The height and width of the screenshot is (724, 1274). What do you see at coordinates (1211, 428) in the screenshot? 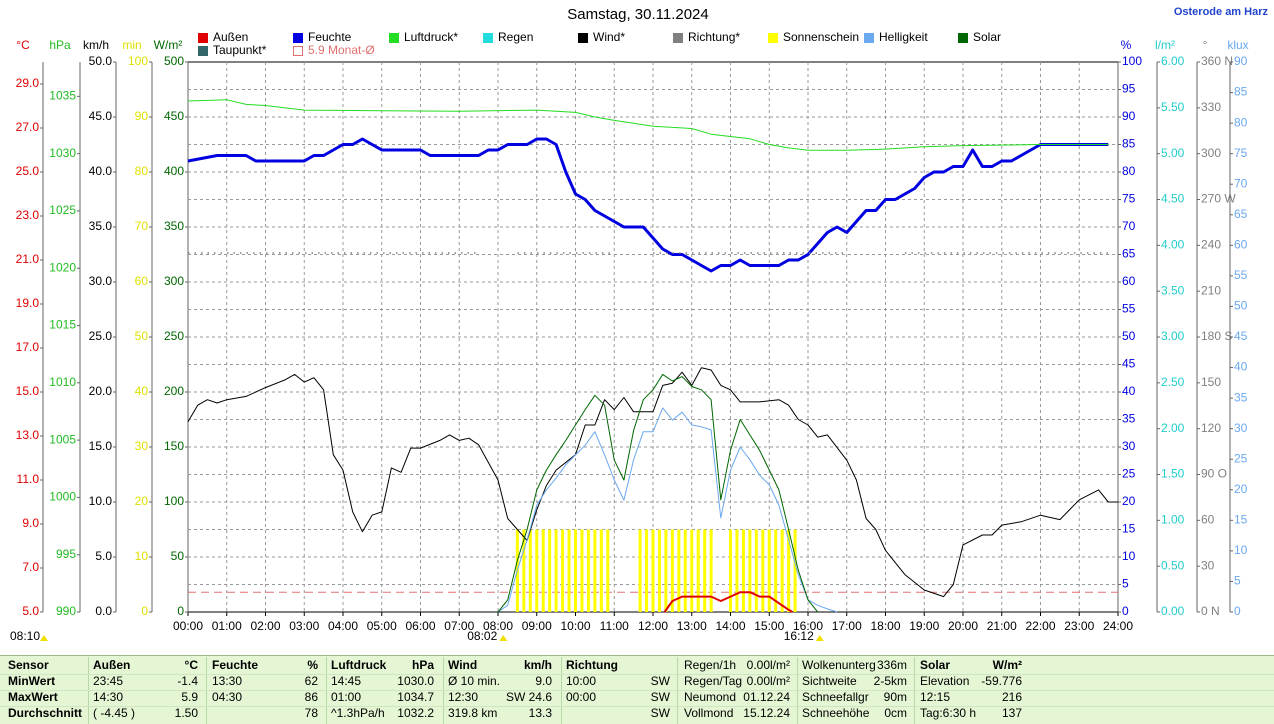
I see `y-tick-label: 120` at bounding box center [1211, 428].